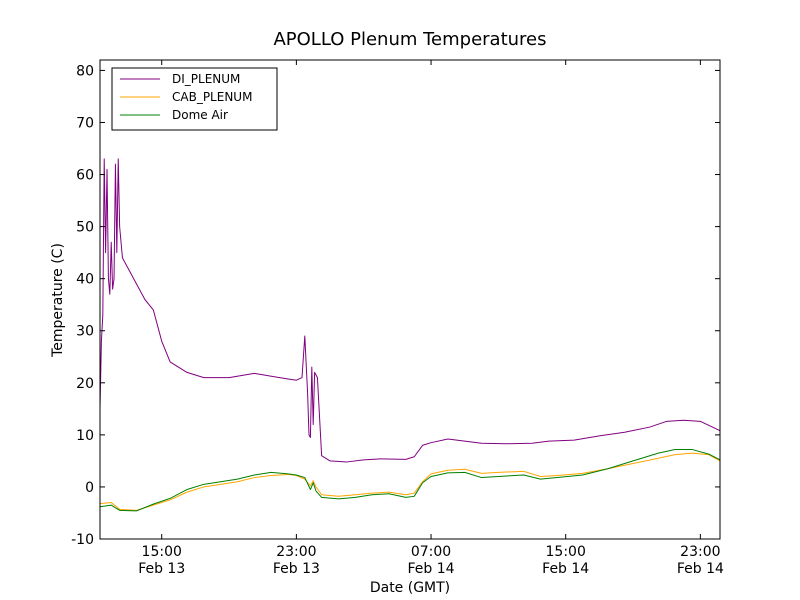 The width and height of the screenshot is (800, 600). Describe the element at coordinates (85, 280) in the screenshot. I see `y-tick-label: 40` at that location.